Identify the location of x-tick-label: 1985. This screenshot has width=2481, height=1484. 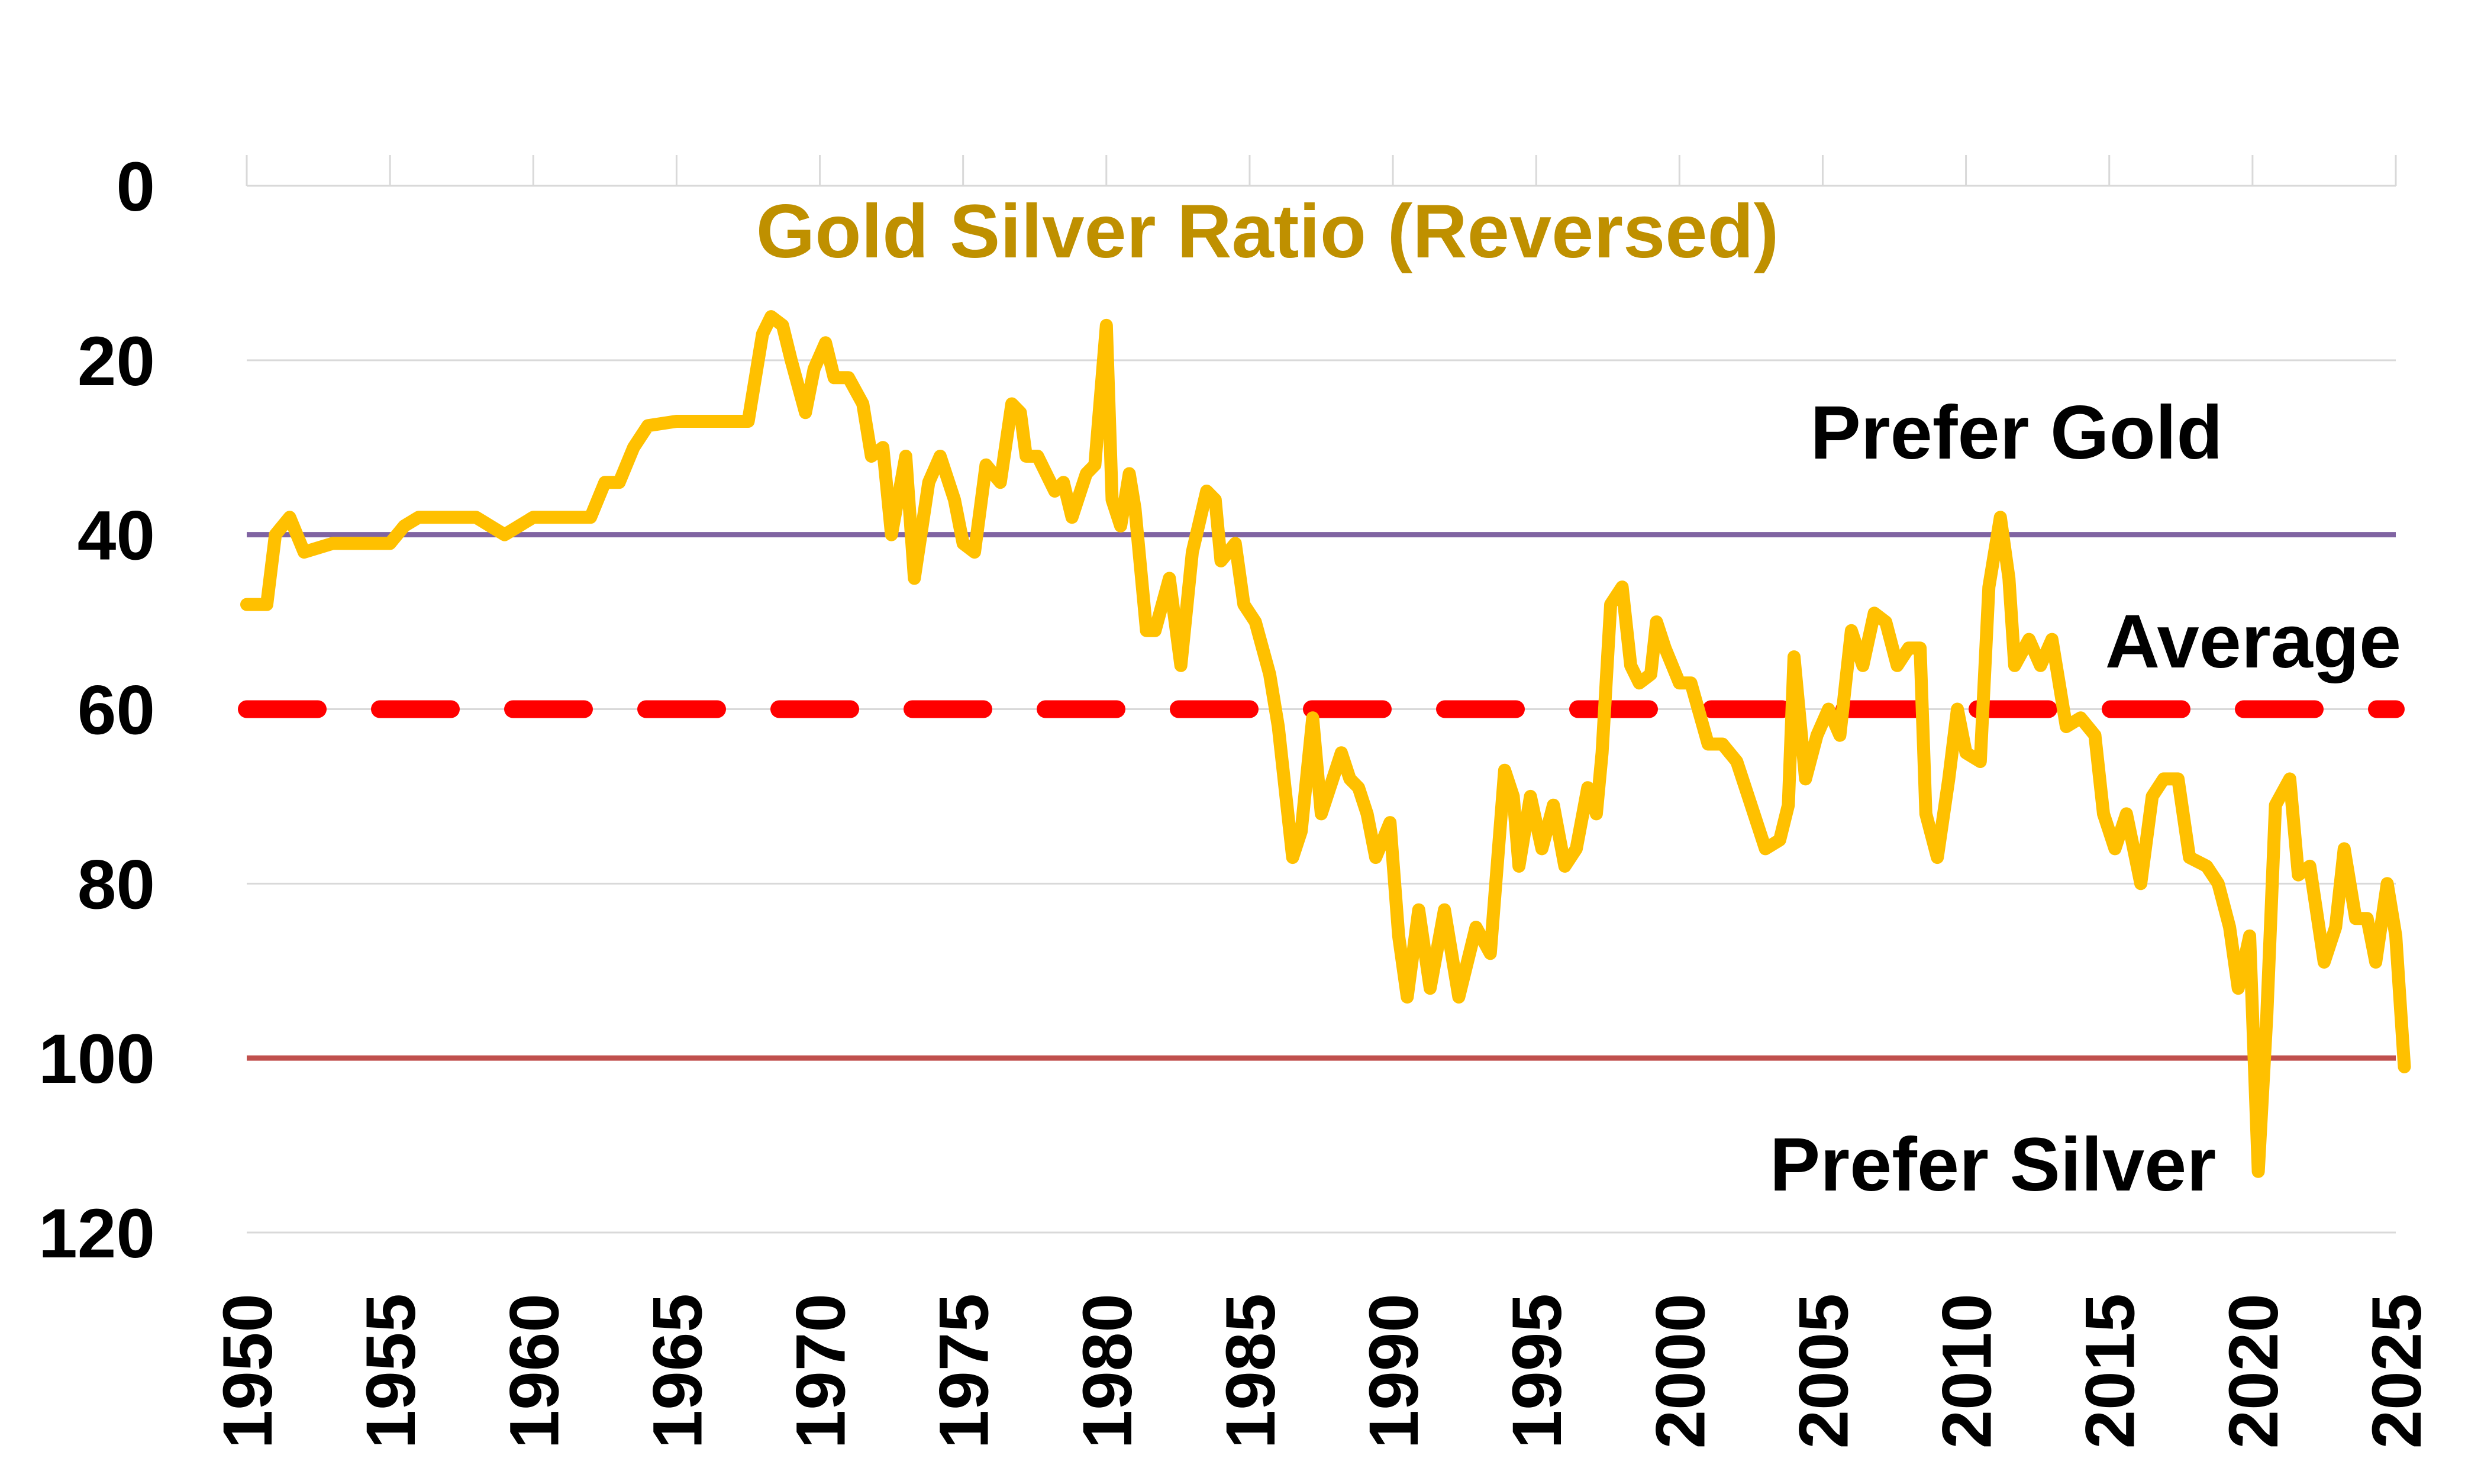
(1251, 1371).